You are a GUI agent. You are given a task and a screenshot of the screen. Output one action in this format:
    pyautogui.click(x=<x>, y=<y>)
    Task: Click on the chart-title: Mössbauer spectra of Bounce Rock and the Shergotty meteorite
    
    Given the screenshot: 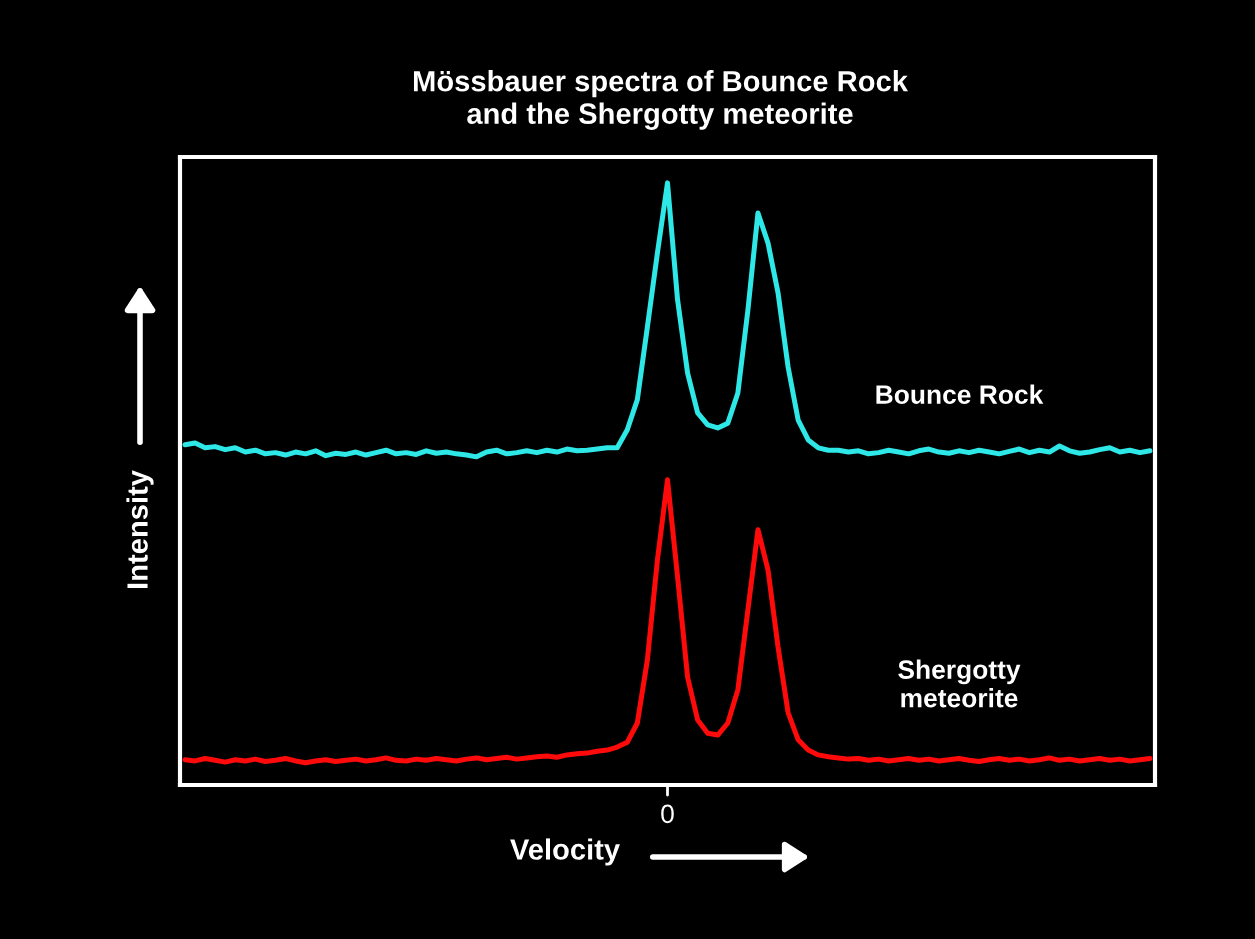 What is the action you would take?
    pyautogui.click(x=661, y=100)
    